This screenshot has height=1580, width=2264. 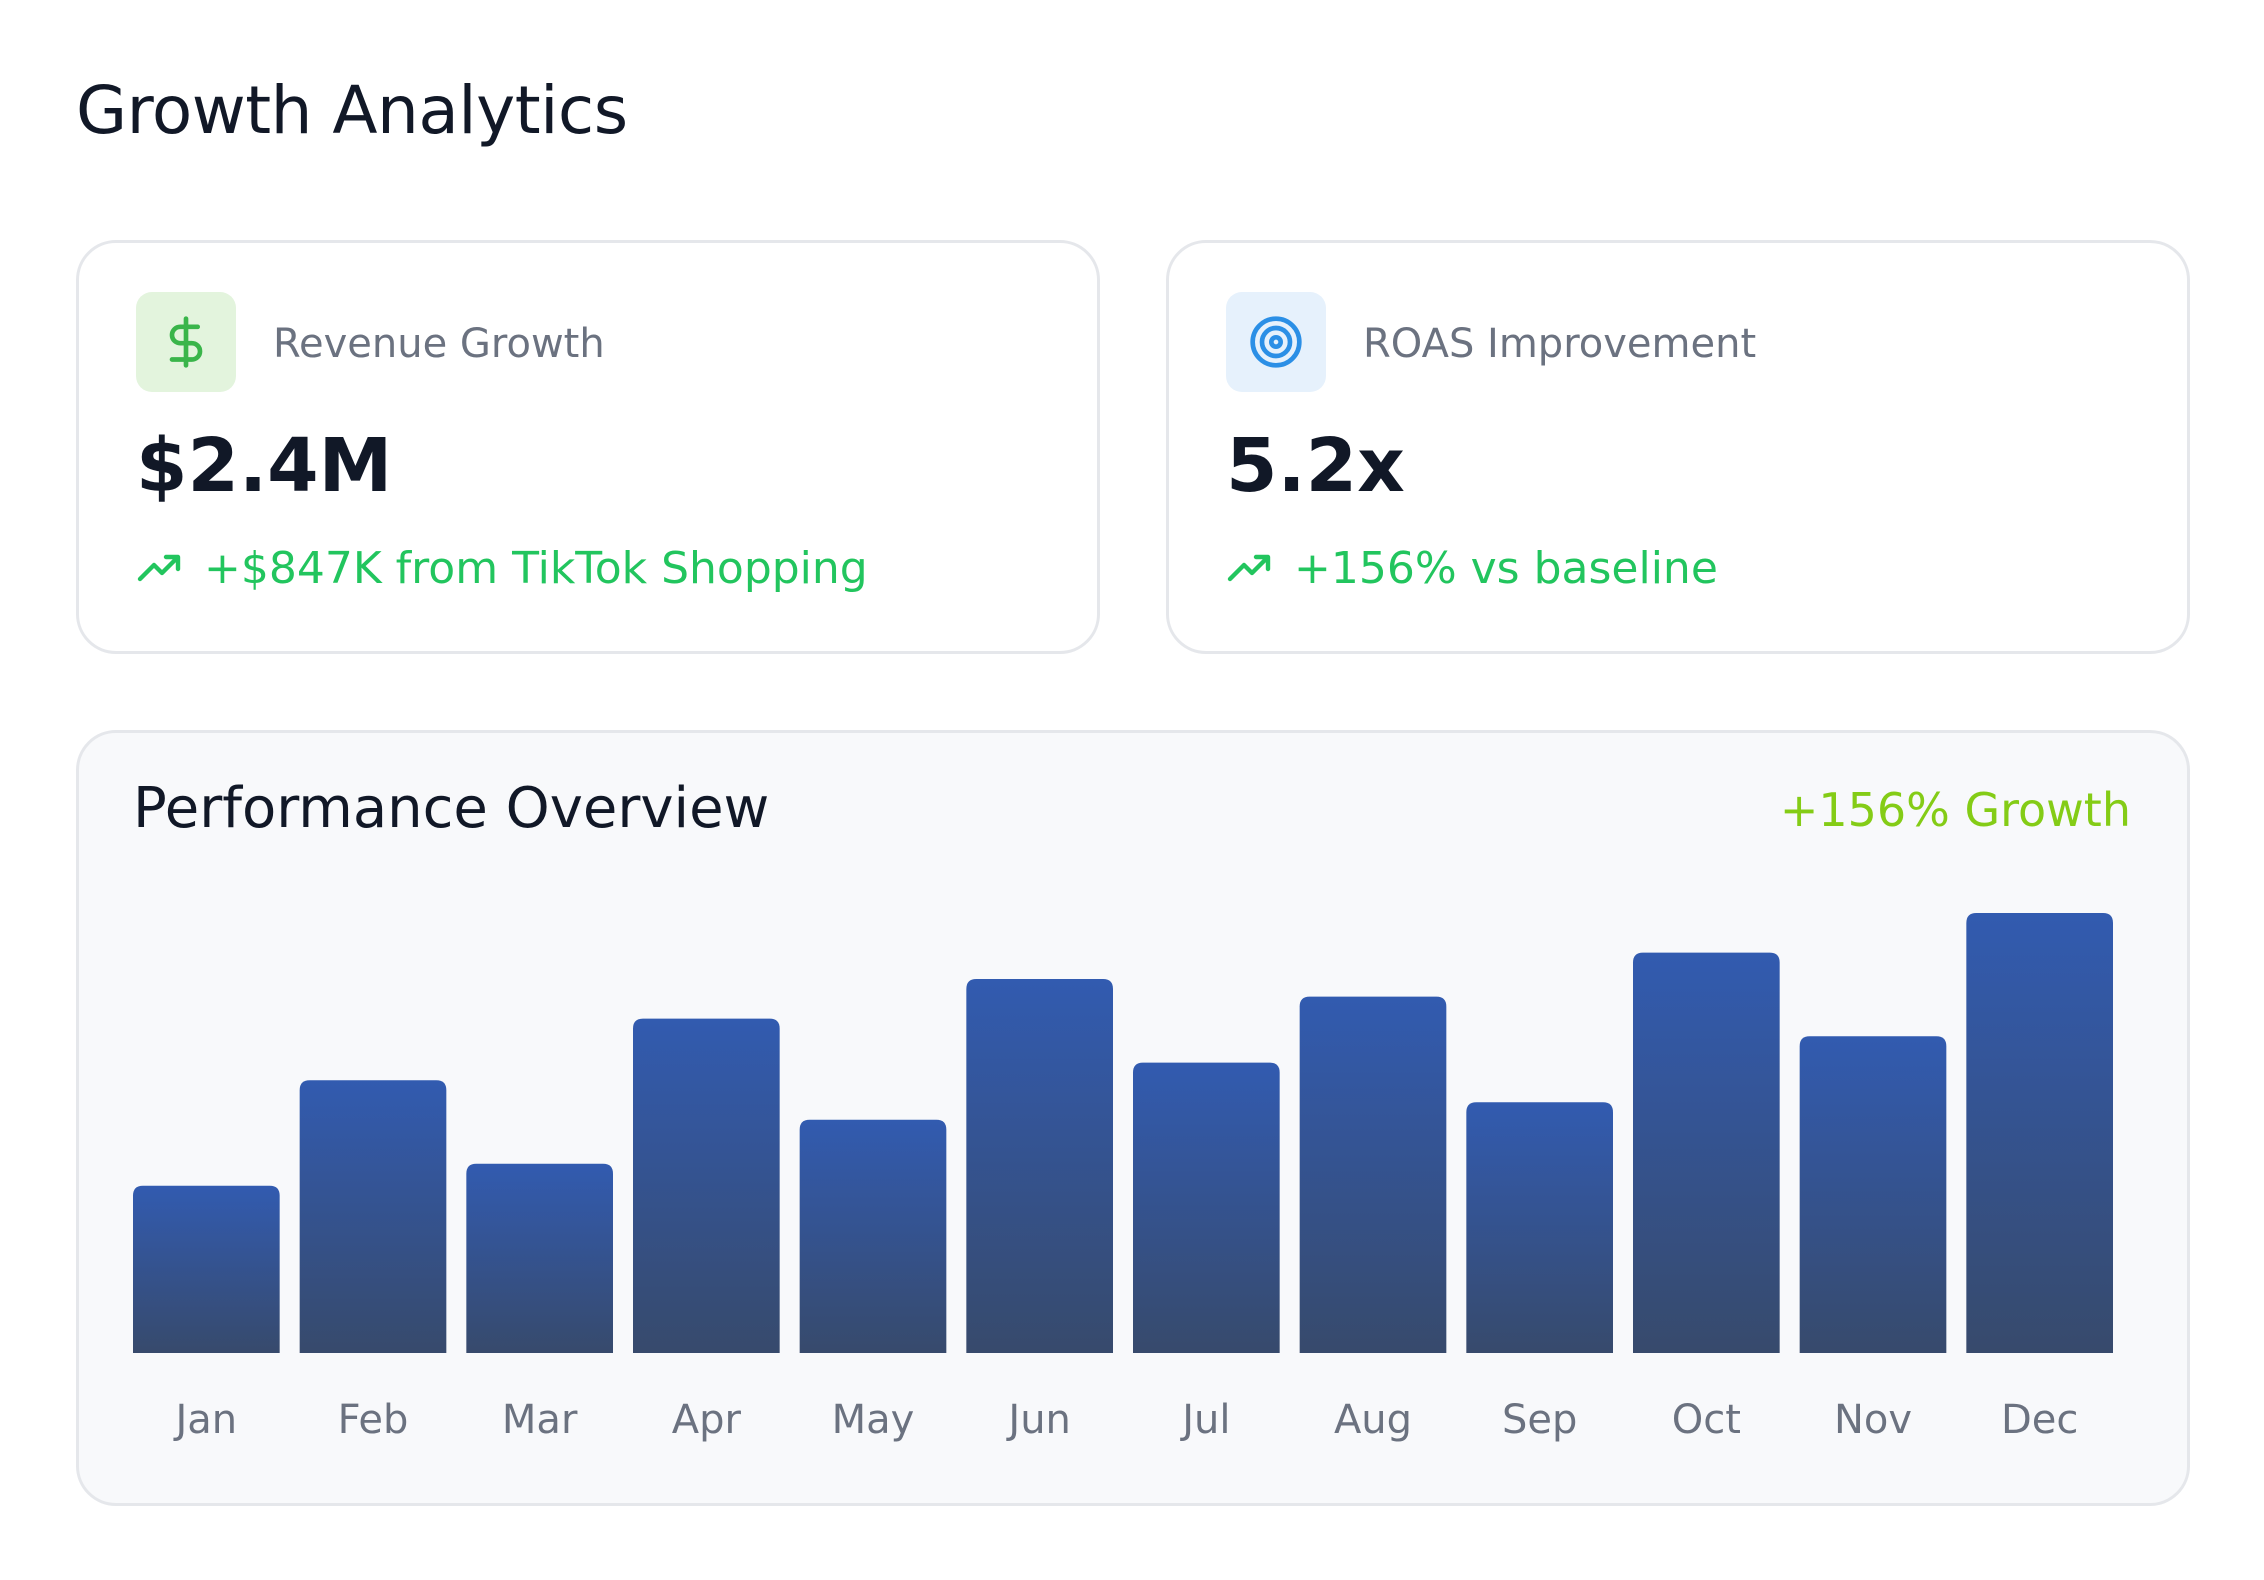 I want to click on bar-jun, so click(x=1039, y=1166).